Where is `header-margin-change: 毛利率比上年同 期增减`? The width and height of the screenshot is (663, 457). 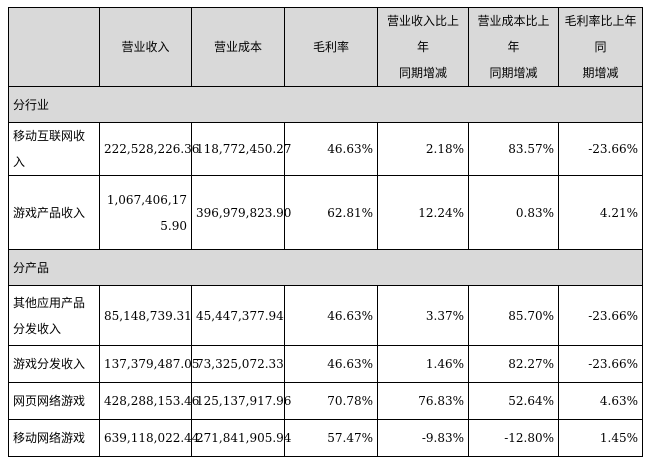
header-margin-change: 毛利率比上年同 期增减 is located at coordinates (600, 47).